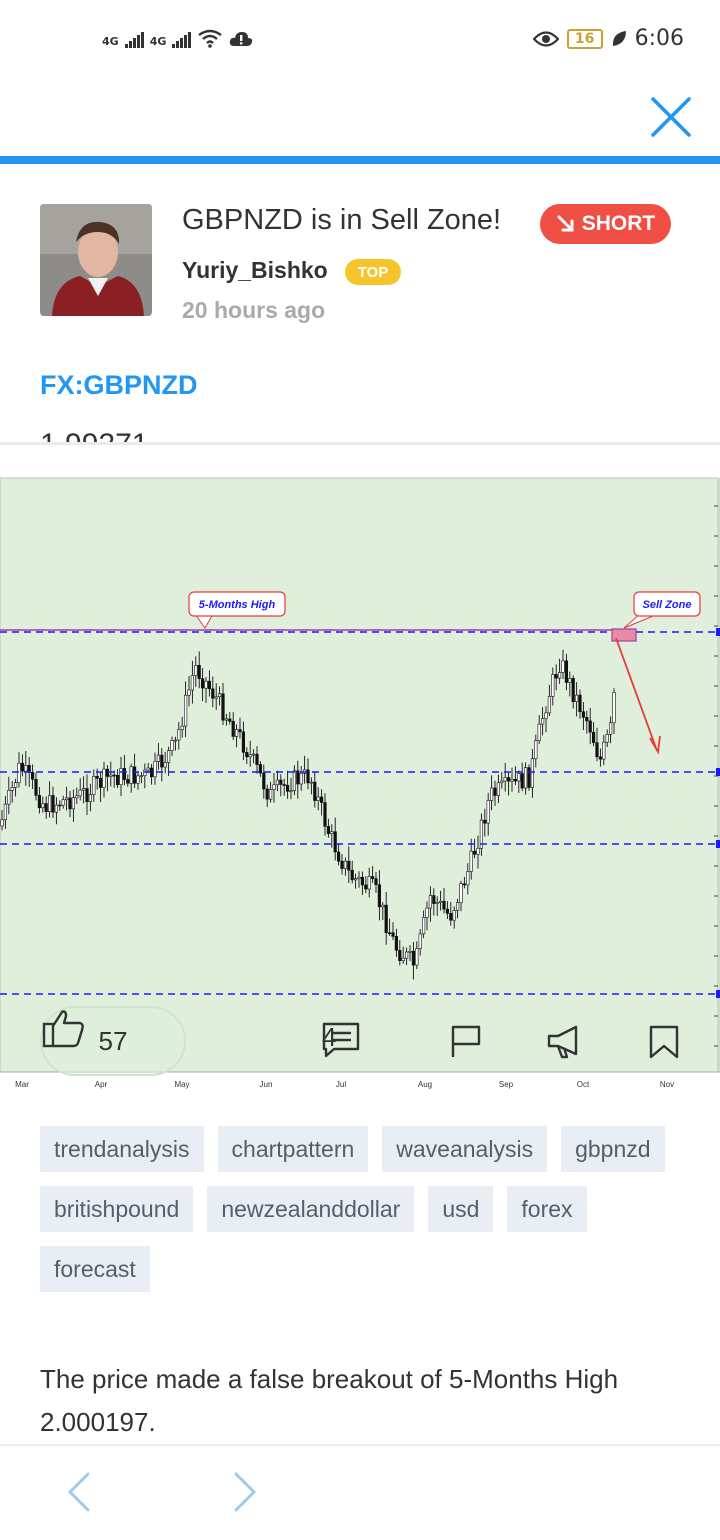  I want to click on x-tick-label: May, so click(181, 1084).